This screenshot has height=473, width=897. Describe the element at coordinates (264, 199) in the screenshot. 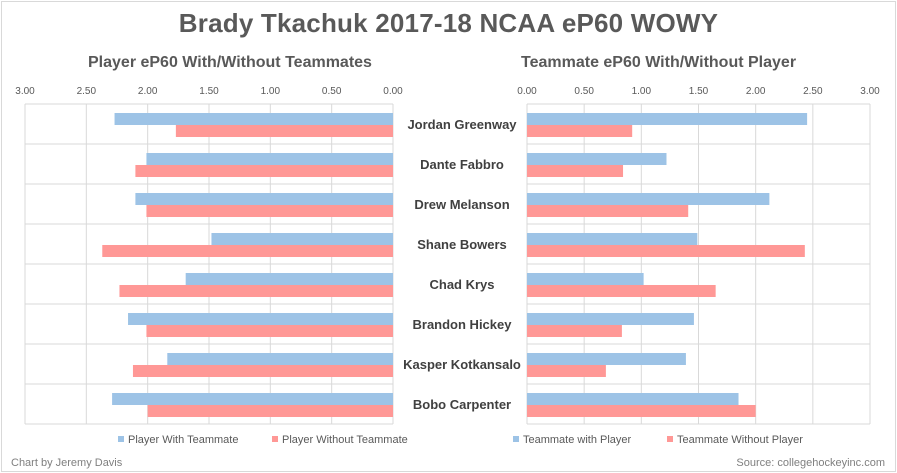

I see `left-bar-drew-melanson-with` at that location.